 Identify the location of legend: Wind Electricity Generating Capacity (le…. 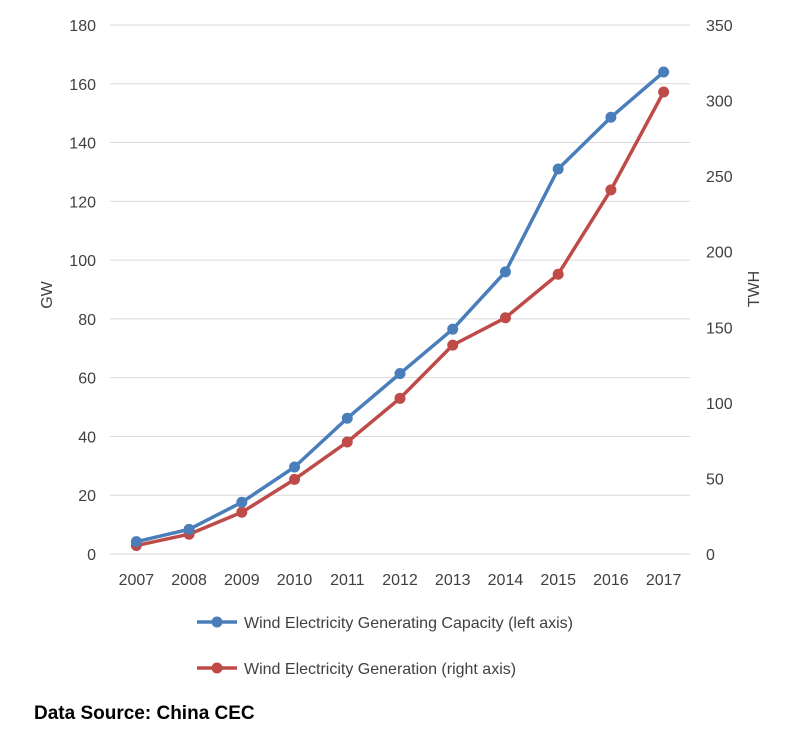
(385, 646).